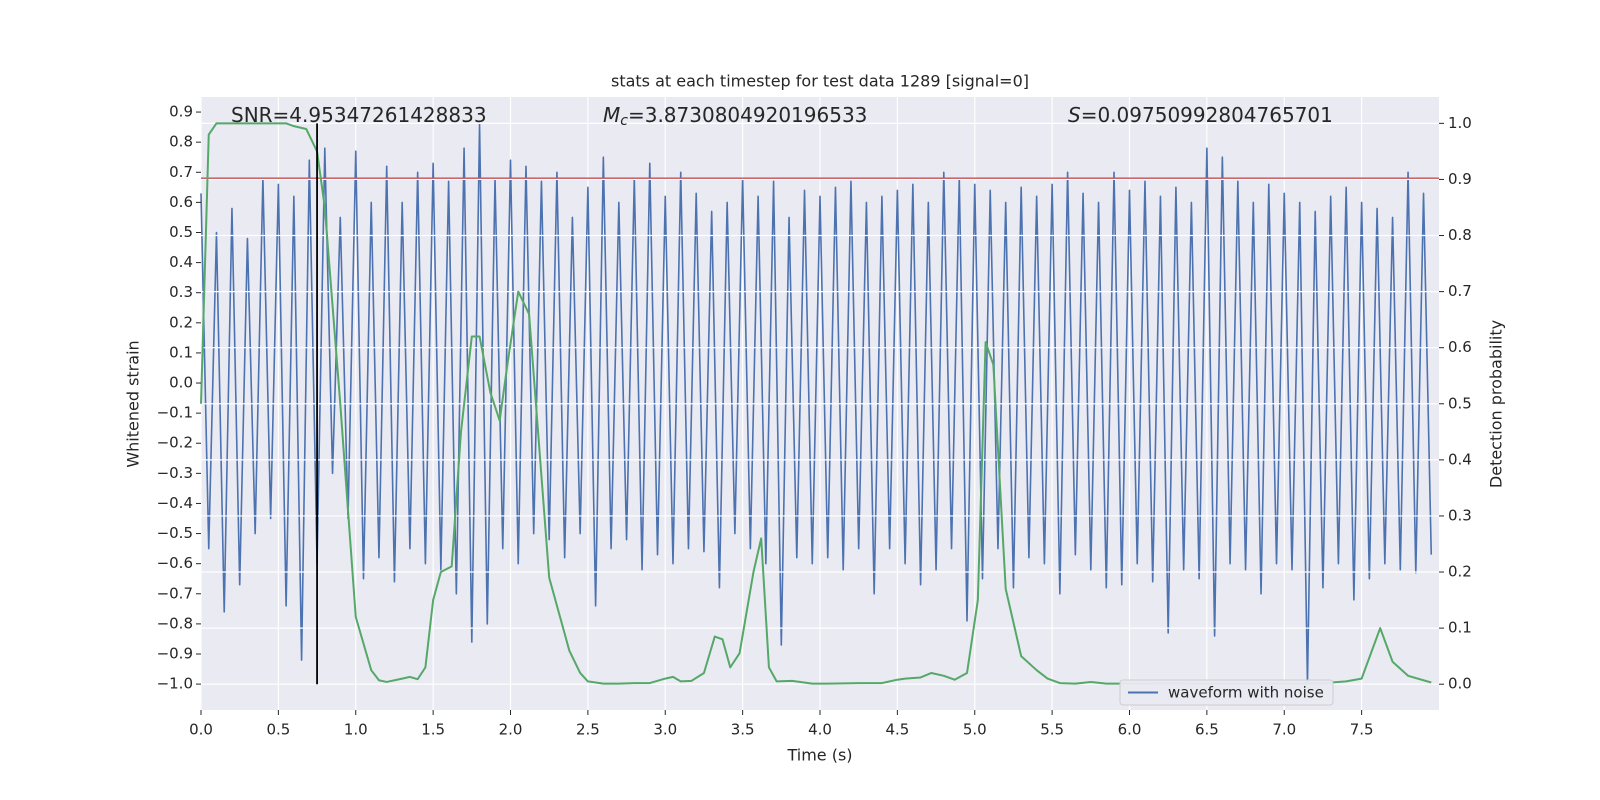 The height and width of the screenshot is (800, 1600). Describe the element at coordinates (588, 730) in the screenshot. I see `x-tick-label: 2.5` at that location.